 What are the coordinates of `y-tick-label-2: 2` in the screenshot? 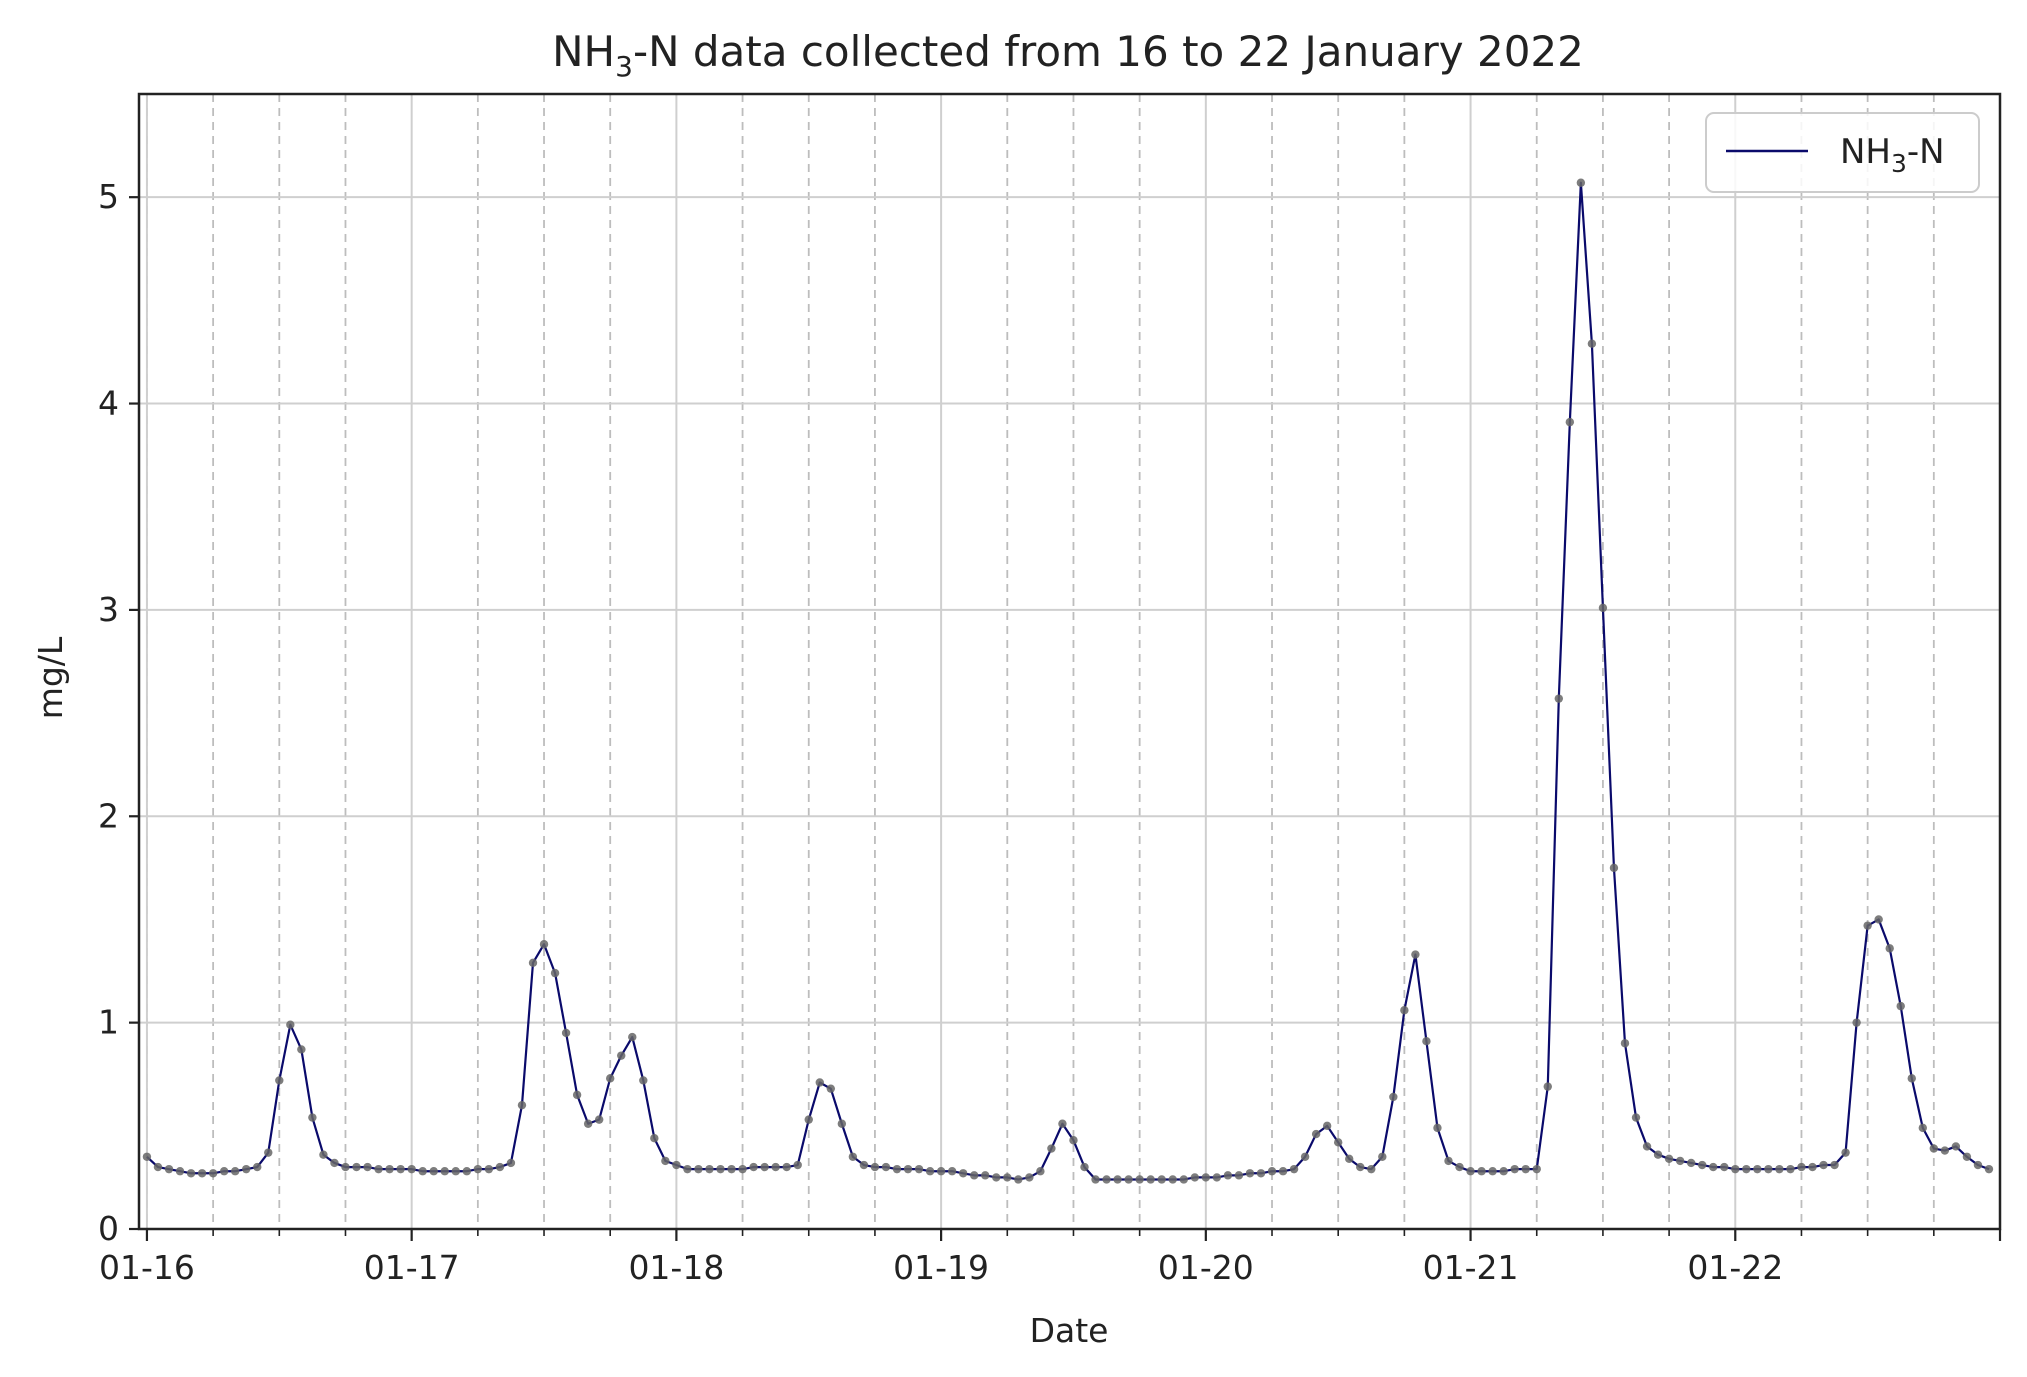 It's located at (108, 815).